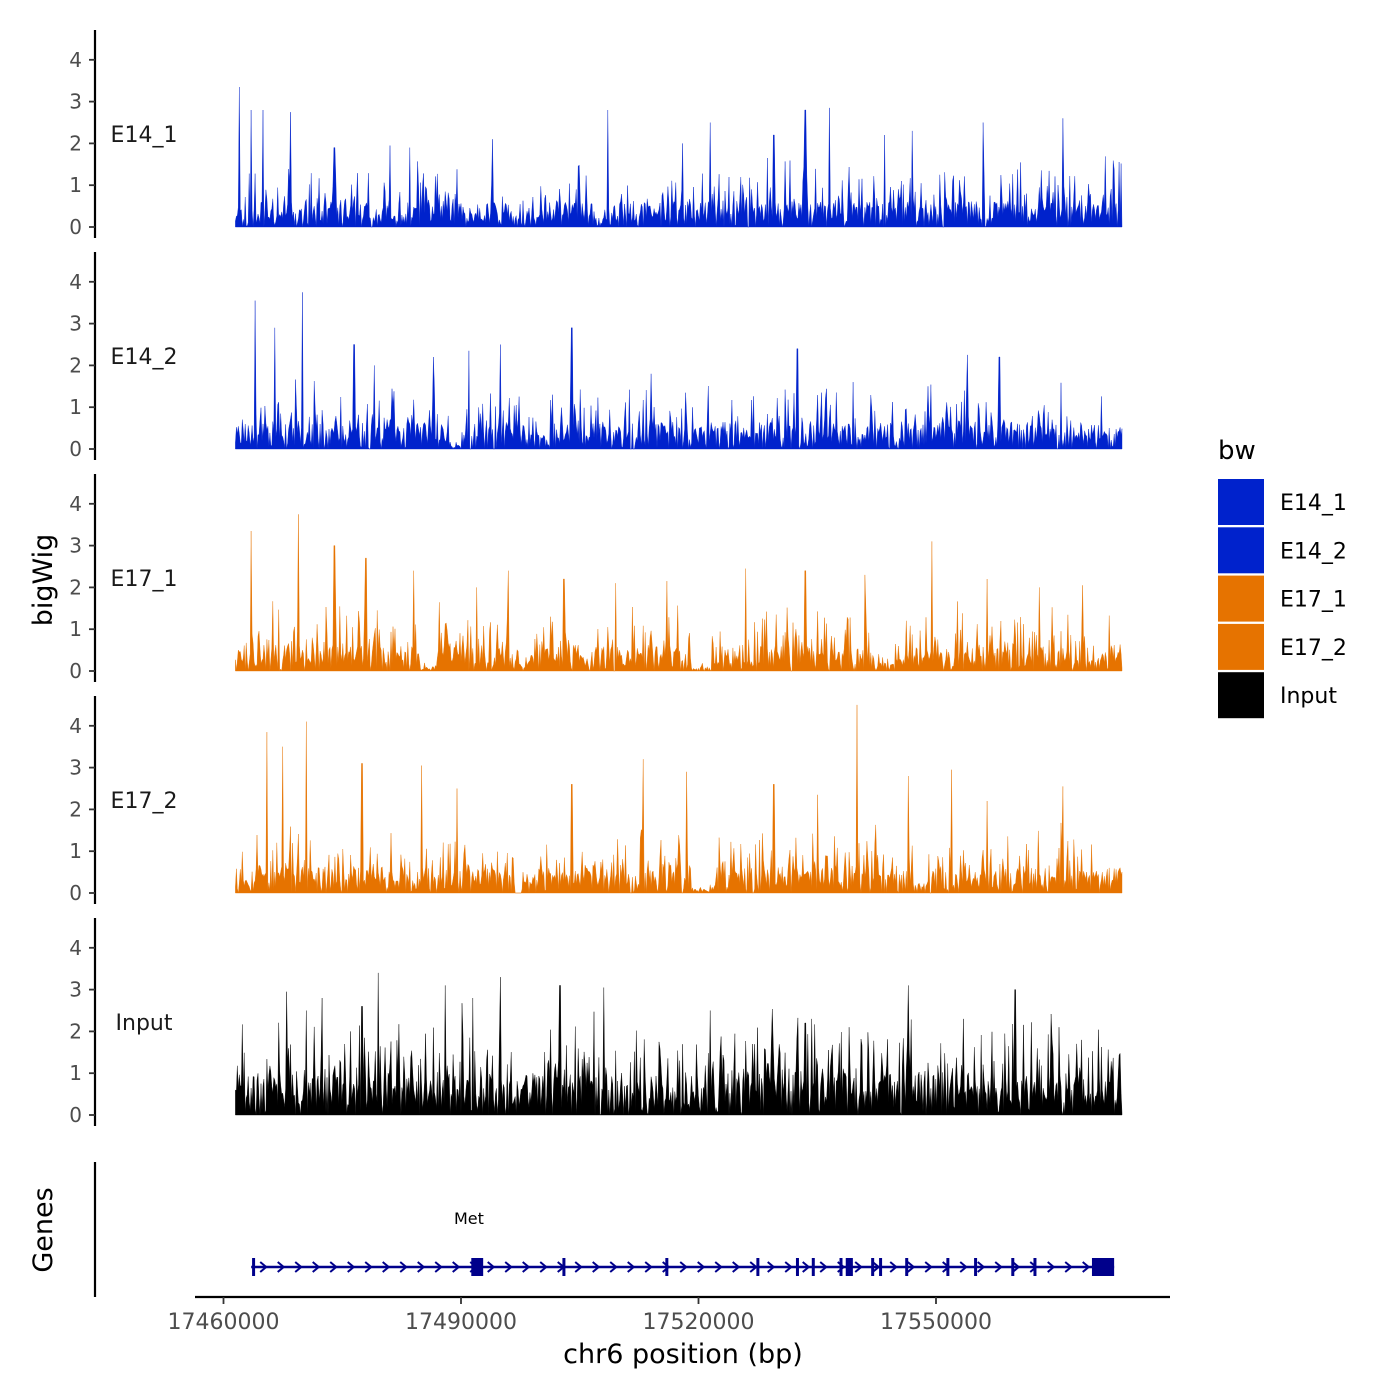 This screenshot has width=1400, height=1400. Describe the element at coordinates (461, 1322) in the screenshot. I see `x-tick-label: 17490000` at that location.